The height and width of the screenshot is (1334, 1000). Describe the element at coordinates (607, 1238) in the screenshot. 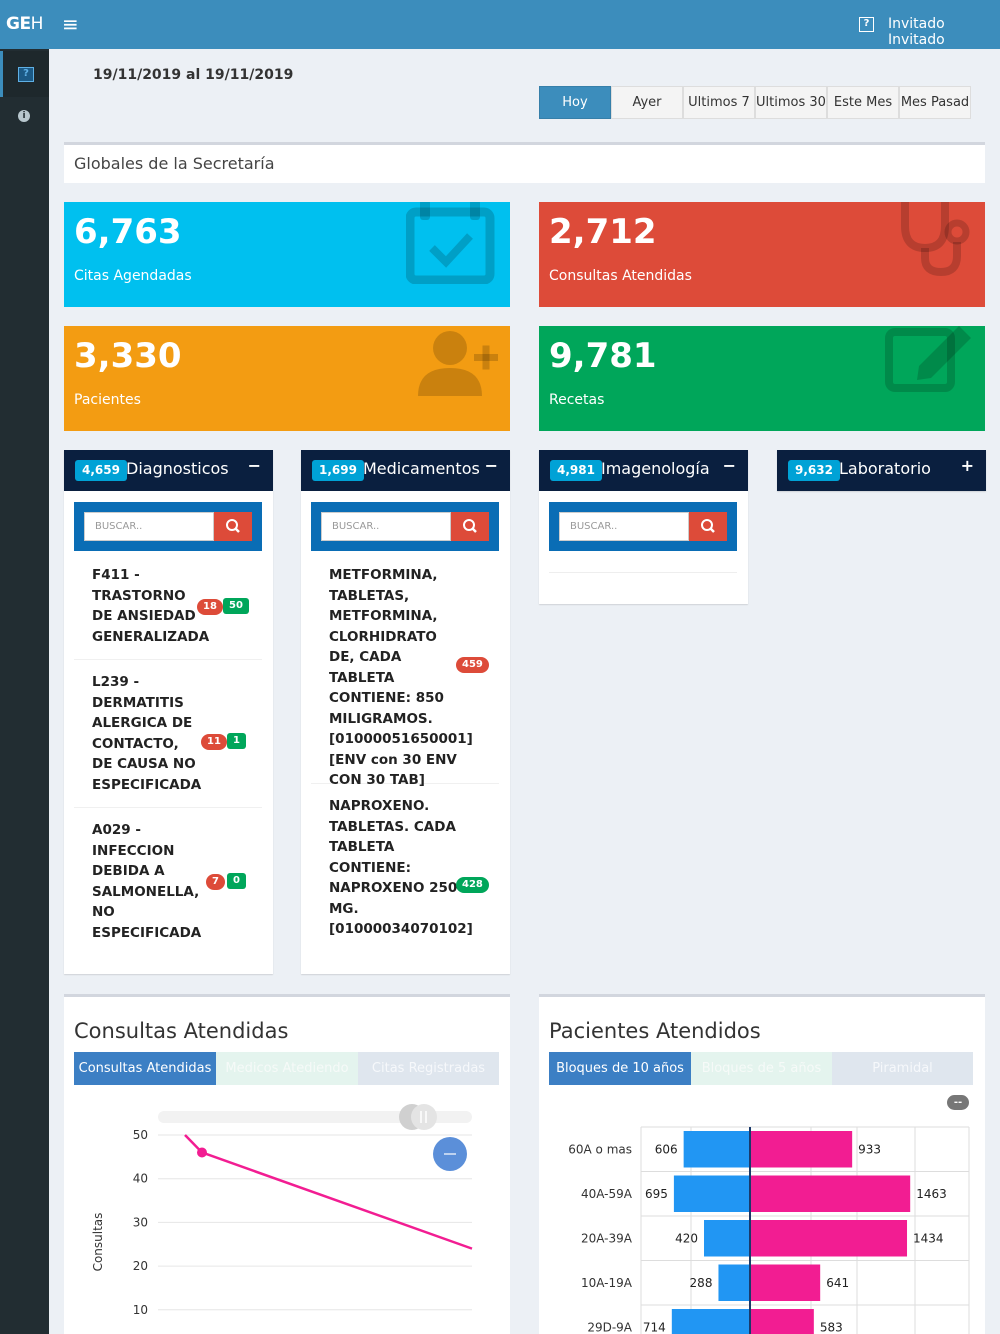

I see `category-label: 20A-39A` at that location.